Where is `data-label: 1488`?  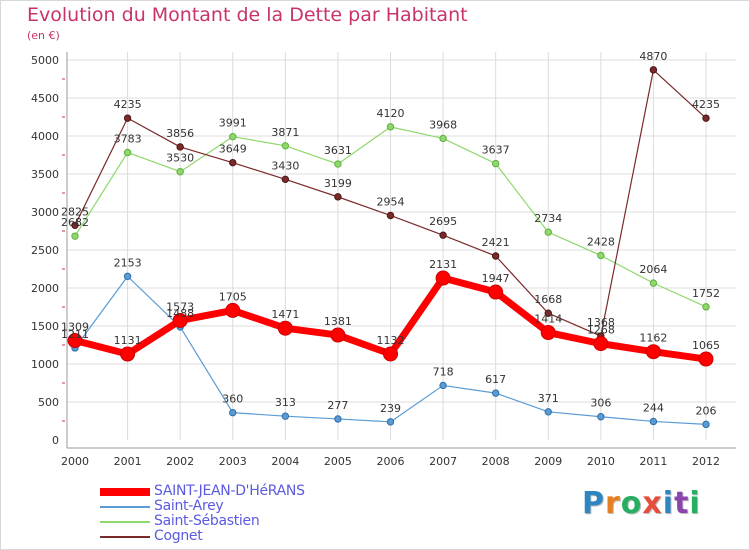 data-label: 1488 is located at coordinates (180, 313).